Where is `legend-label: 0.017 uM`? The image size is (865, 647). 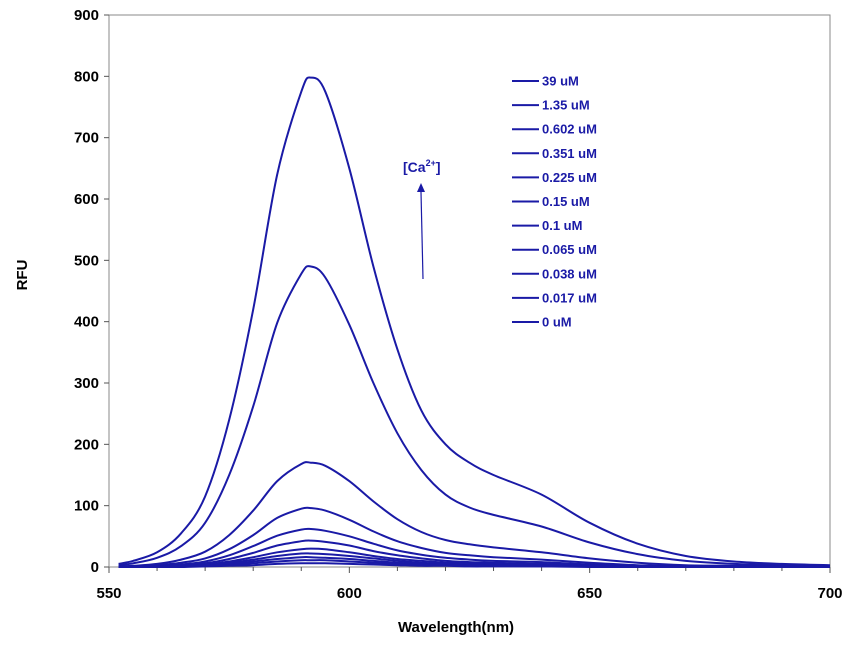
legend-label: 0.017 uM is located at coordinates (569, 297).